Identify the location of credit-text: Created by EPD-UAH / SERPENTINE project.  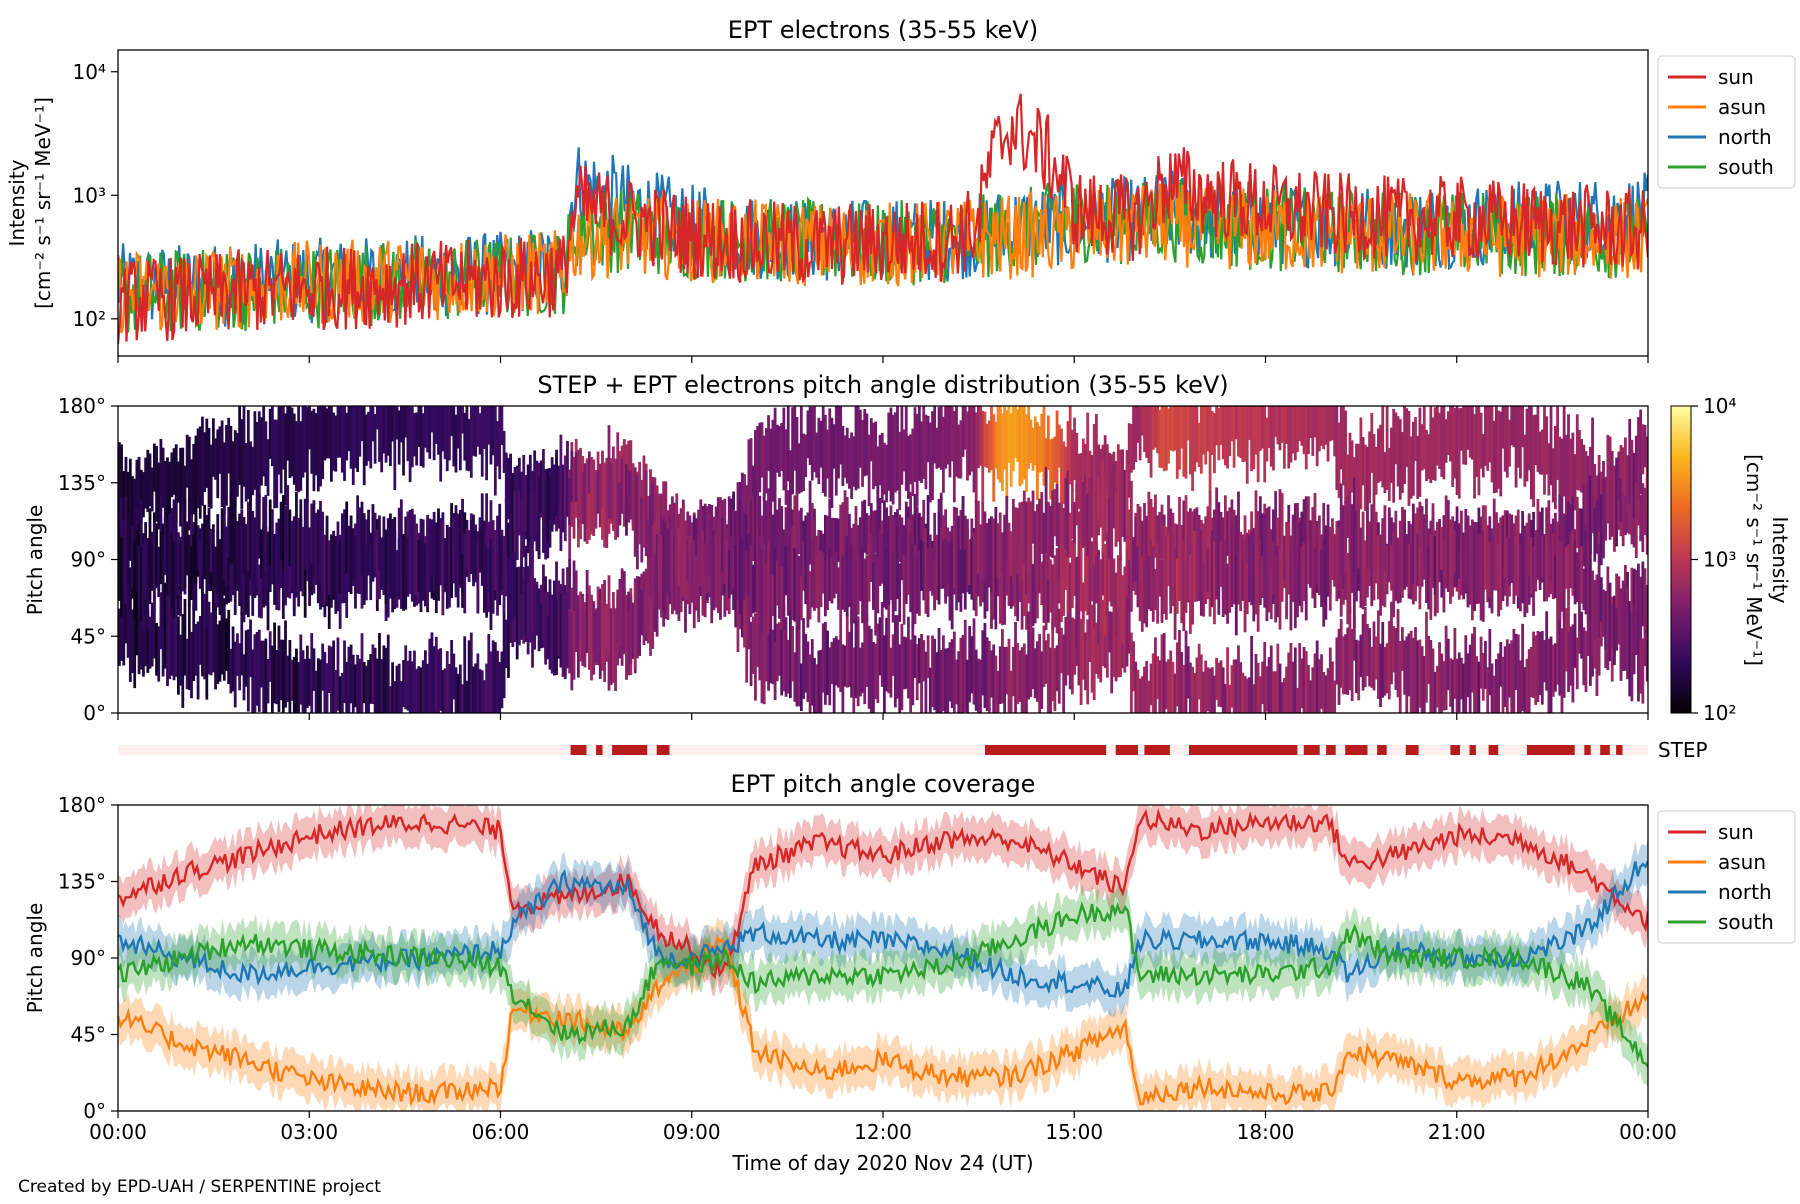
(199, 1187).